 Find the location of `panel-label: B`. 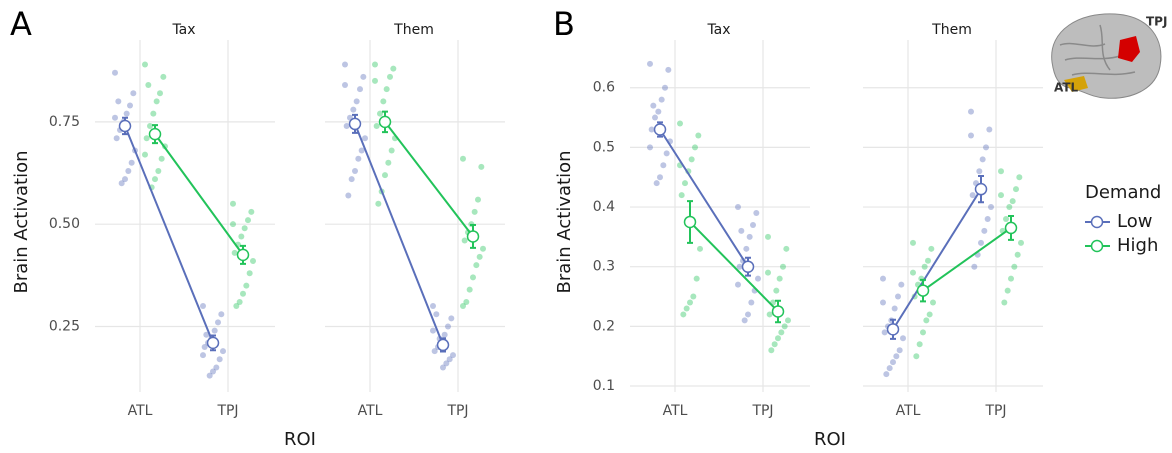

panel-label: B is located at coordinates (564, 24).